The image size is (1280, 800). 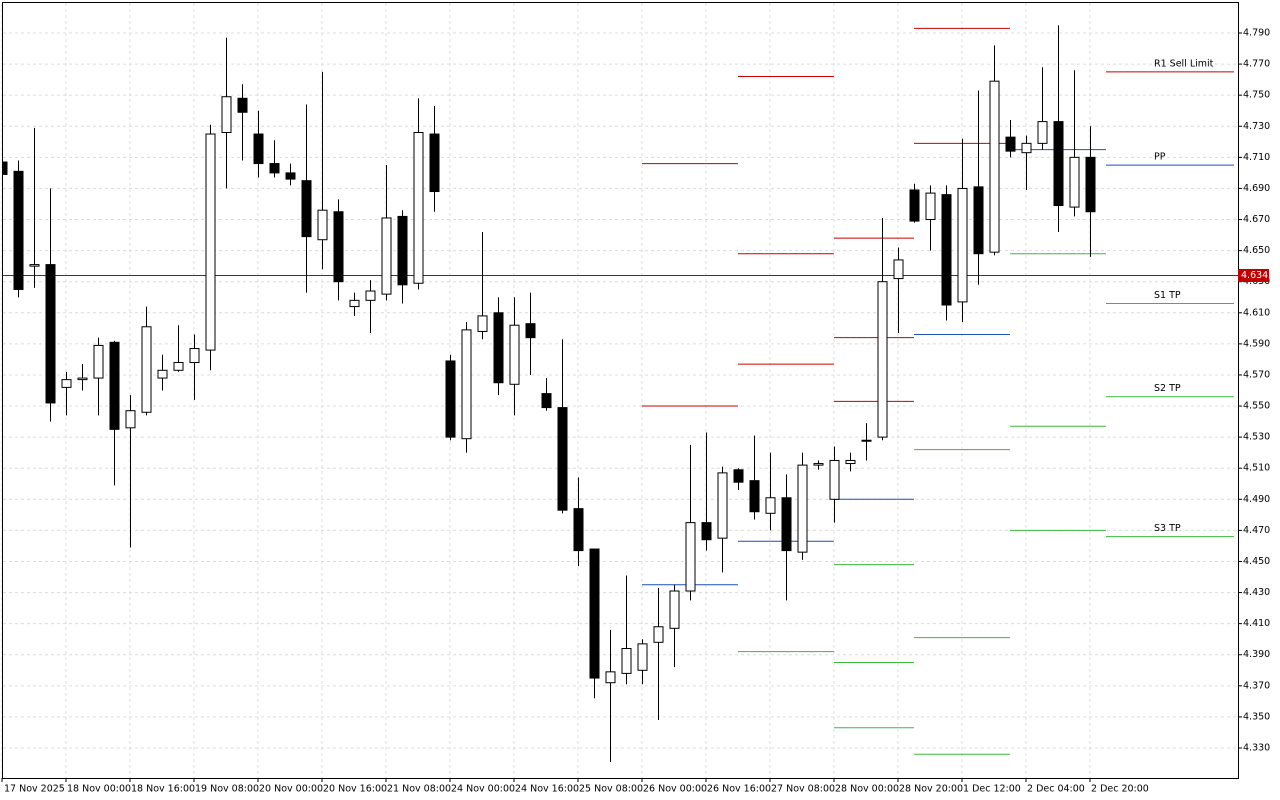 What do you see at coordinates (1256, 654) in the screenshot?
I see `y-tick-label: 4.390` at bounding box center [1256, 654].